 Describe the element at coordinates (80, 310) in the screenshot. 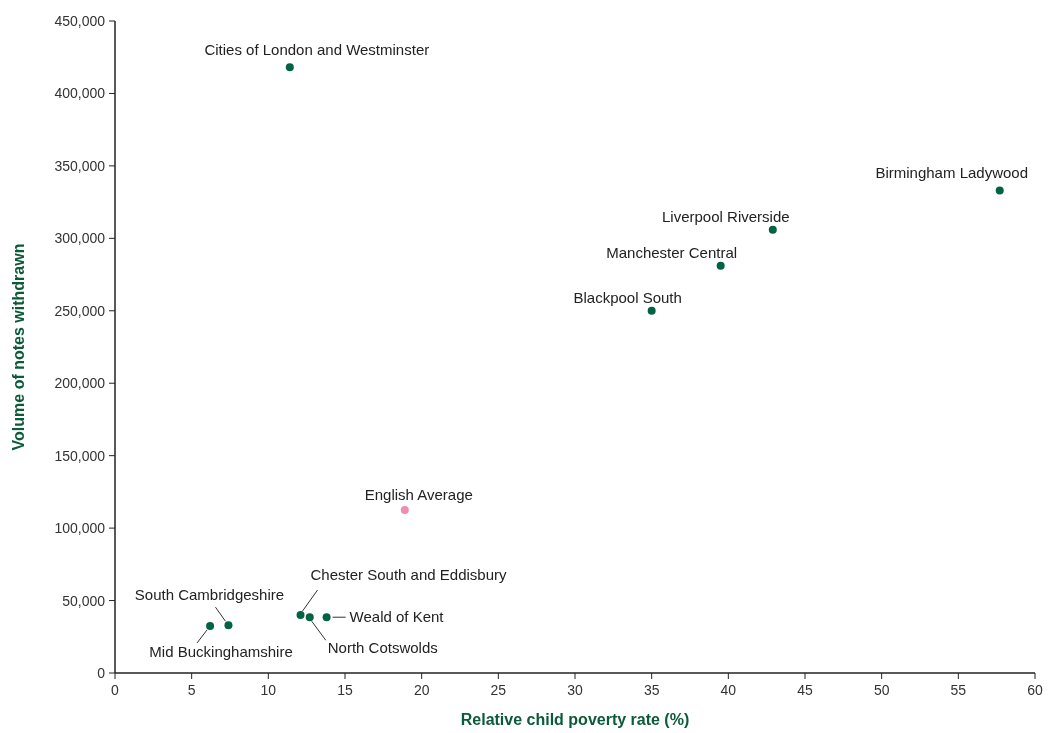

I see `y-tick-label: 250,000` at that location.